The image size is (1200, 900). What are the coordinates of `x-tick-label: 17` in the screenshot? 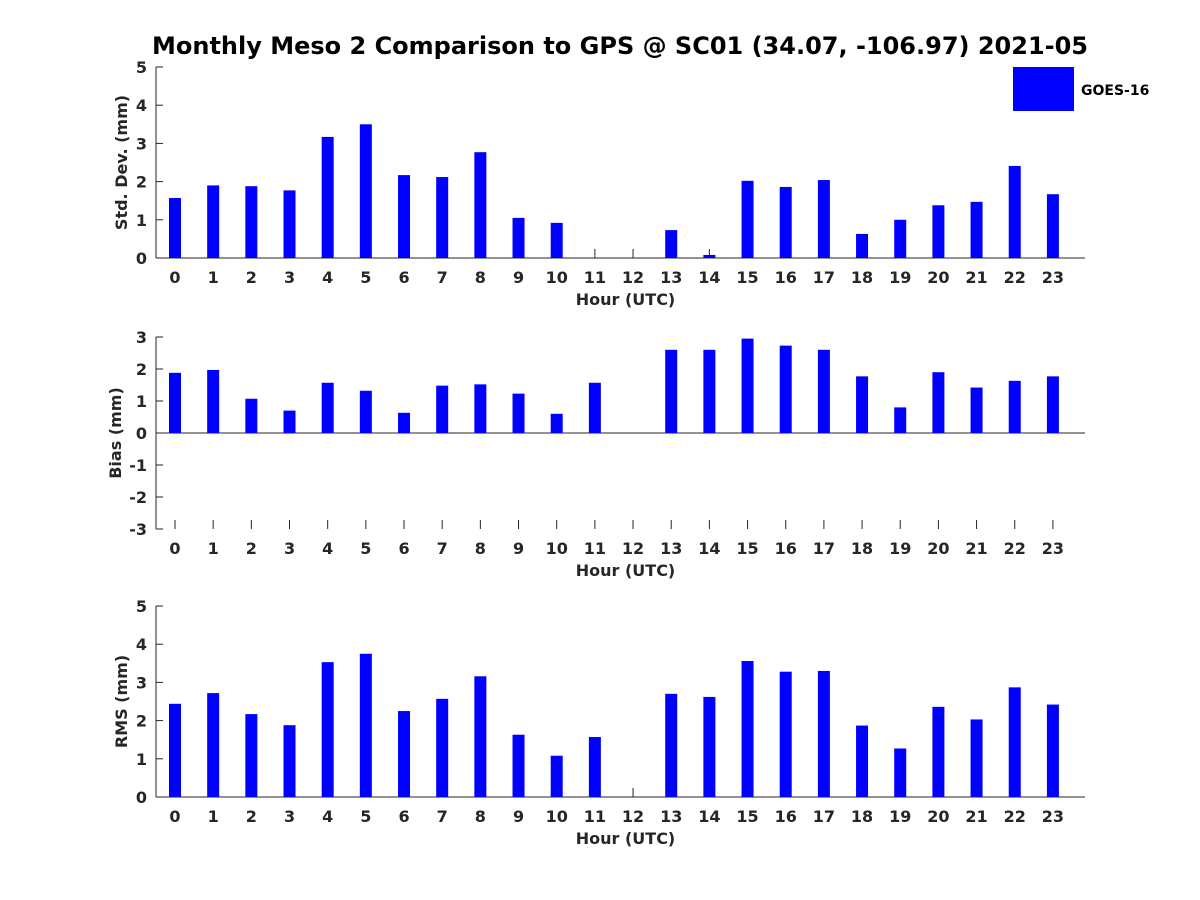 It's located at (824, 548).